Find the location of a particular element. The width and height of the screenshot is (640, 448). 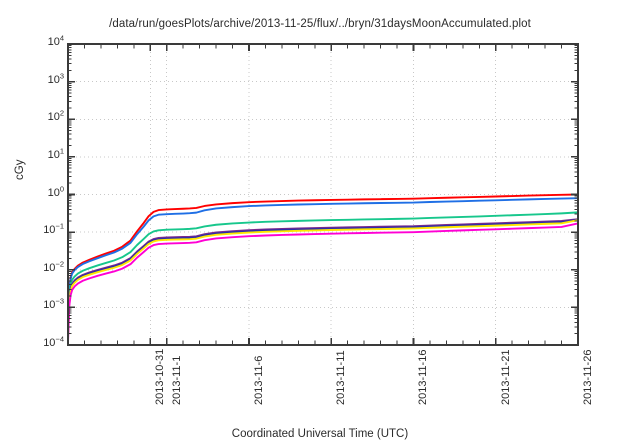

x-tick-label: 2013-11-21 is located at coordinates (505, 377).